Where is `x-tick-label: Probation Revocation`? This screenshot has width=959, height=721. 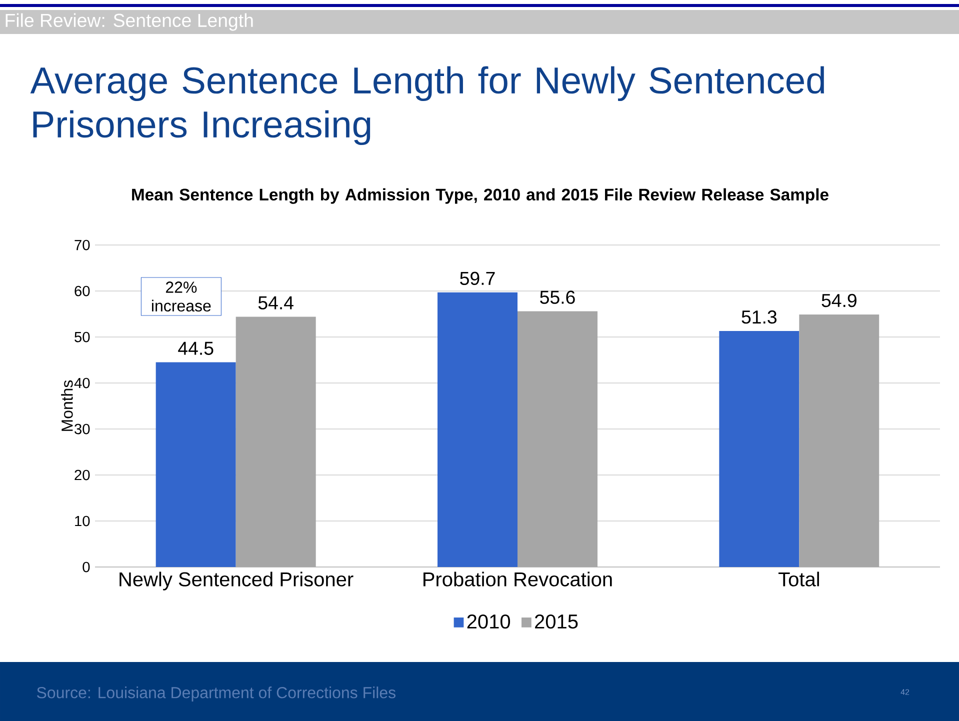
x-tick-label: Probation Revocation is located at coordinates (518, 579).